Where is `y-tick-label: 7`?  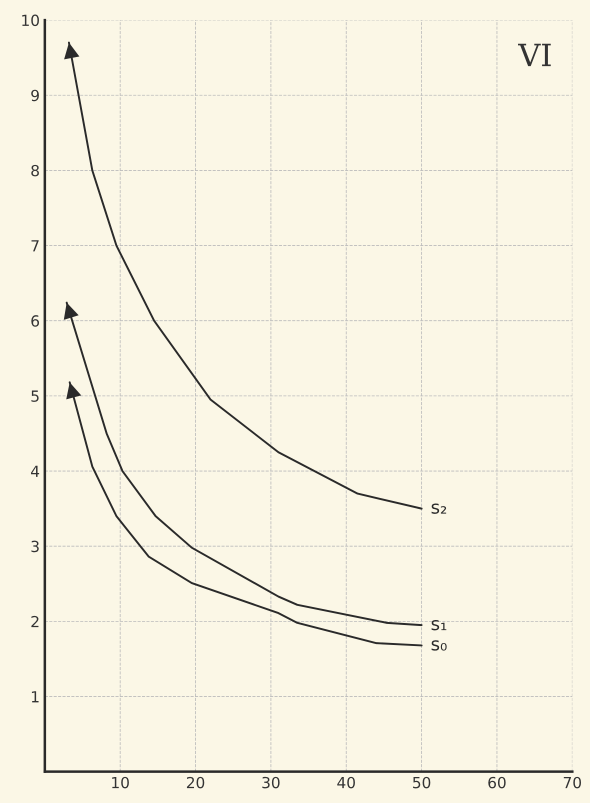 y-tick-label: 7 is located at coordinates (35, 246).